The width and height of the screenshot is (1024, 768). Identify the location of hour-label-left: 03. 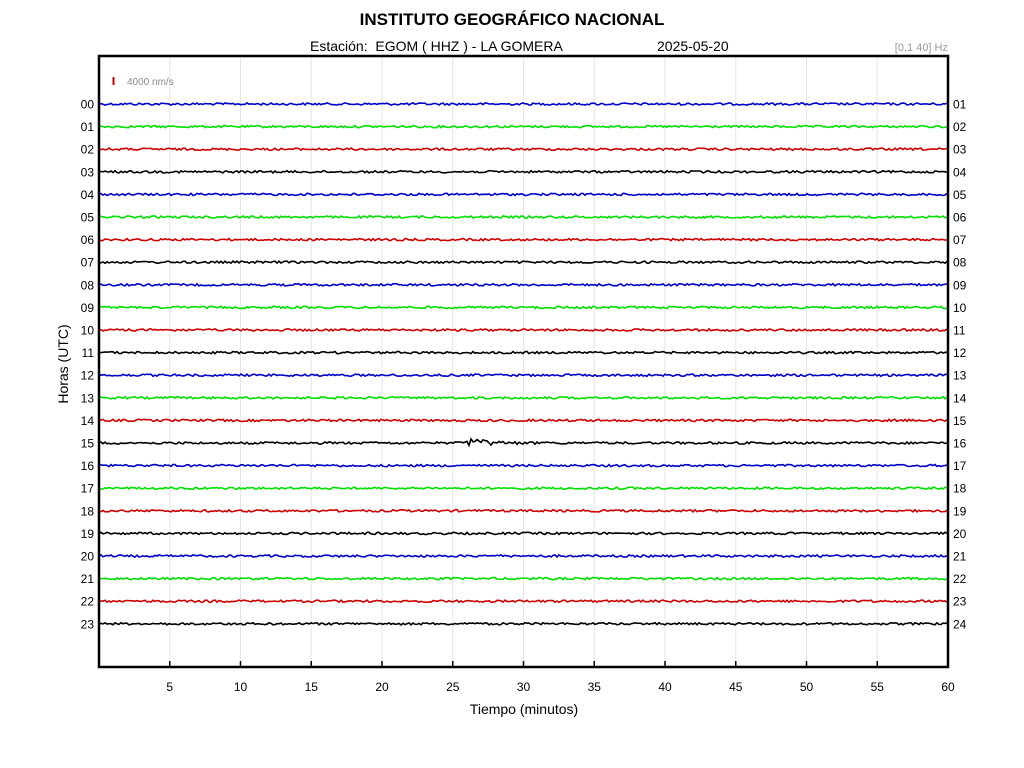
(88, 172).